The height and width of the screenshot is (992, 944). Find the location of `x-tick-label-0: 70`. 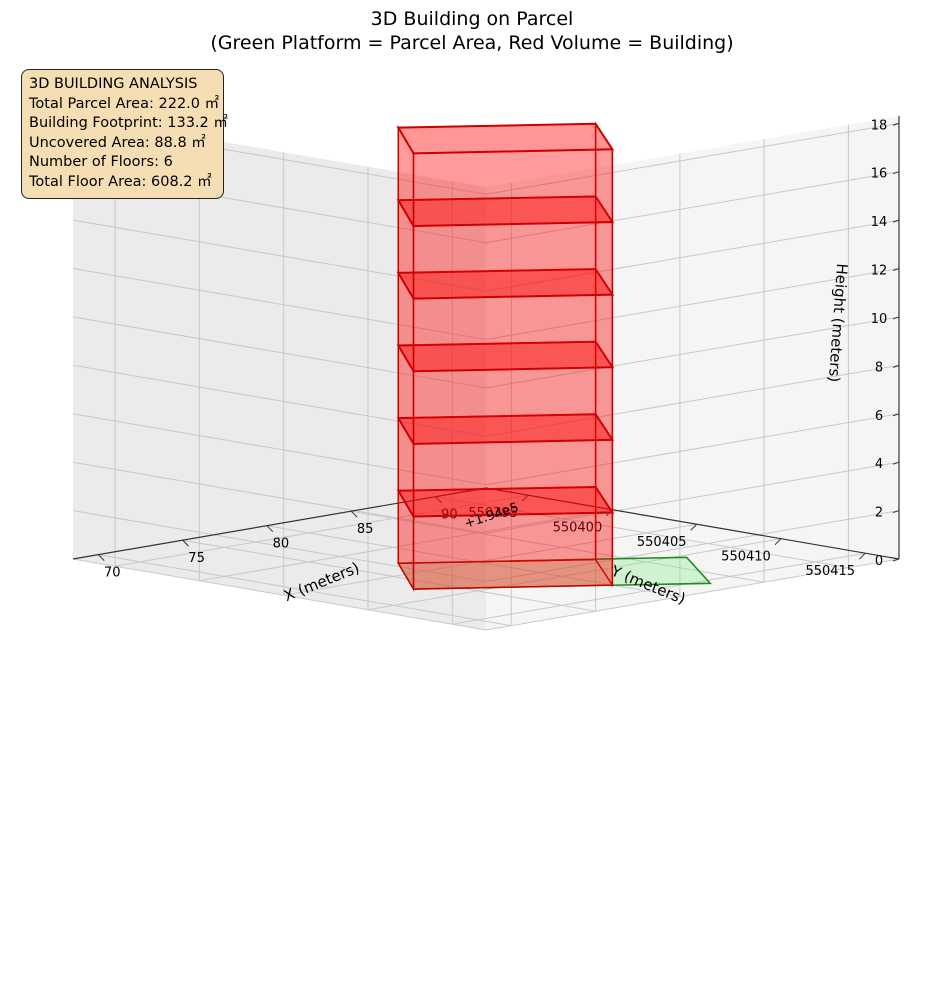

x-tick-label-0: 70 is located at coordinates (112, 573).